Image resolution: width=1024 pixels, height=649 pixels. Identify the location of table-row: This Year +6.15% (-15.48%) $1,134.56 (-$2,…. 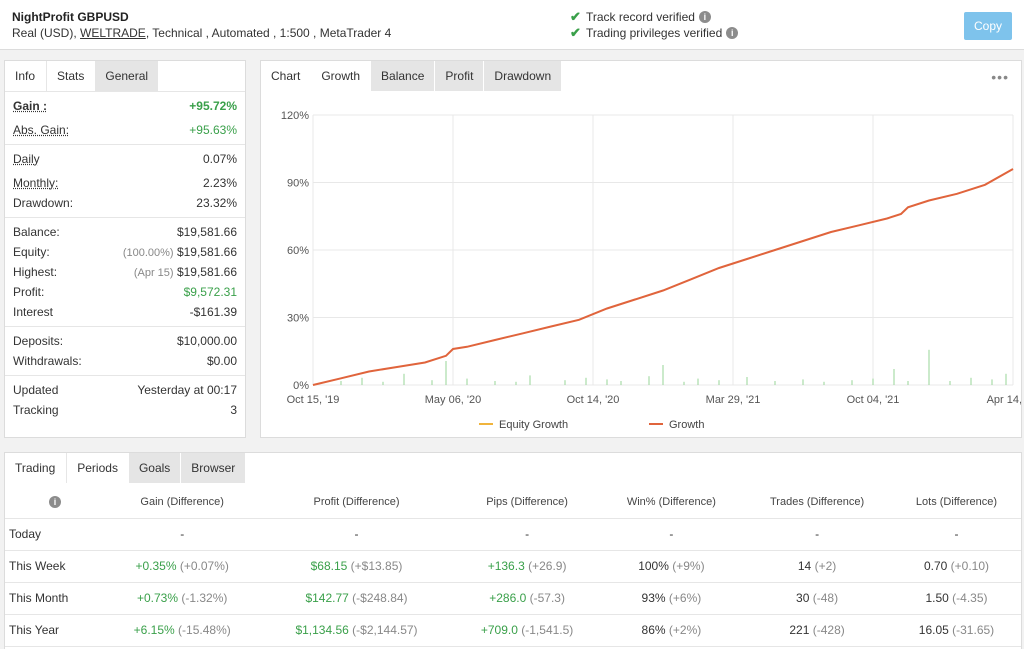
(513, 630).